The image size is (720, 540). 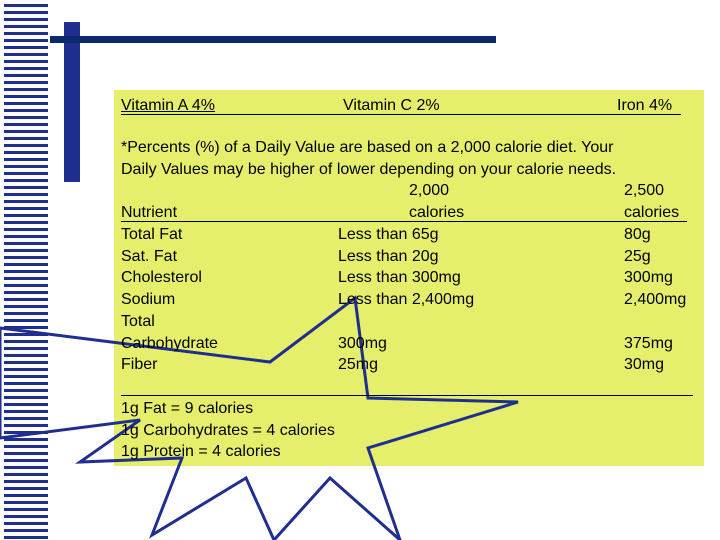 I want to click on total-carb-label-1: Total, so click(x=138, y=321).